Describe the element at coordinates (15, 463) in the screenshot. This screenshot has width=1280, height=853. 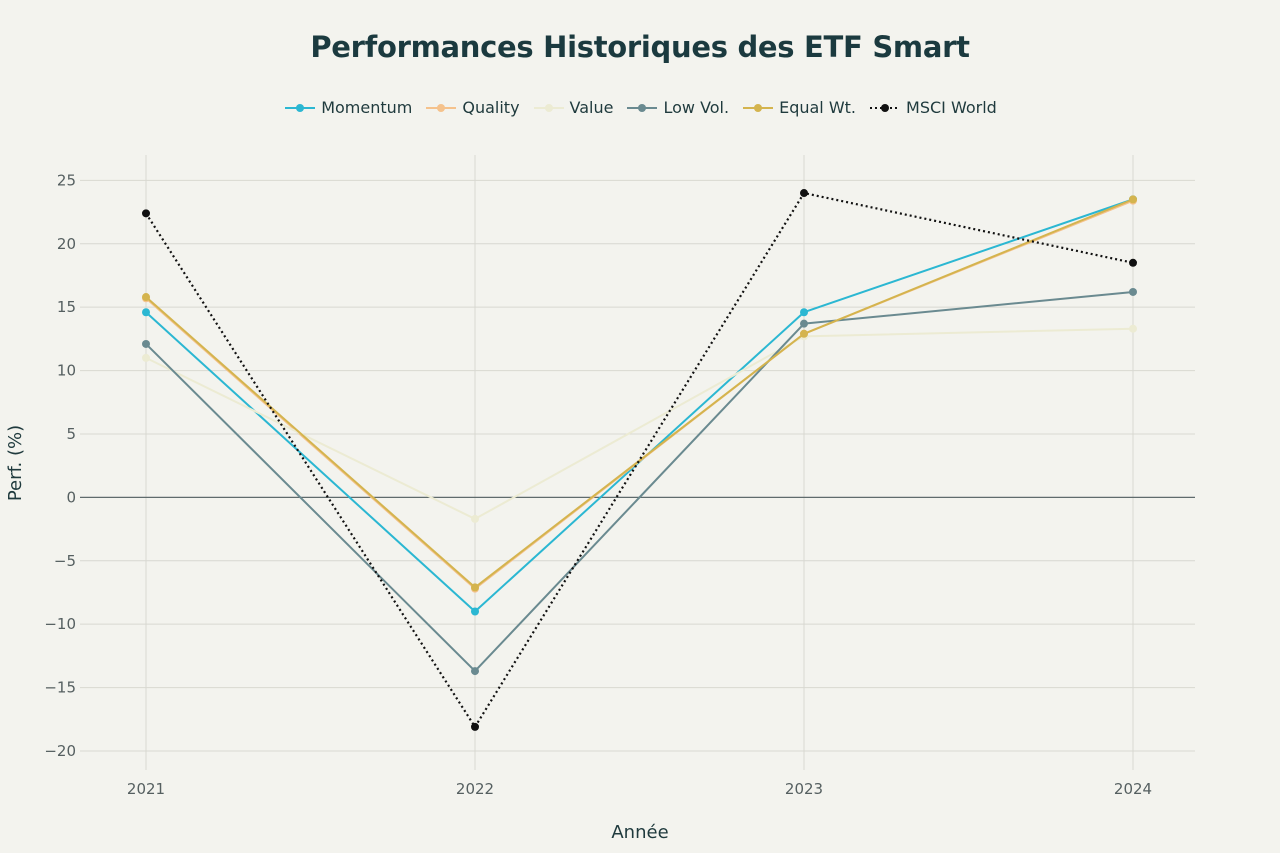
I see `y-axis-title: Perf. (%)` at that location.